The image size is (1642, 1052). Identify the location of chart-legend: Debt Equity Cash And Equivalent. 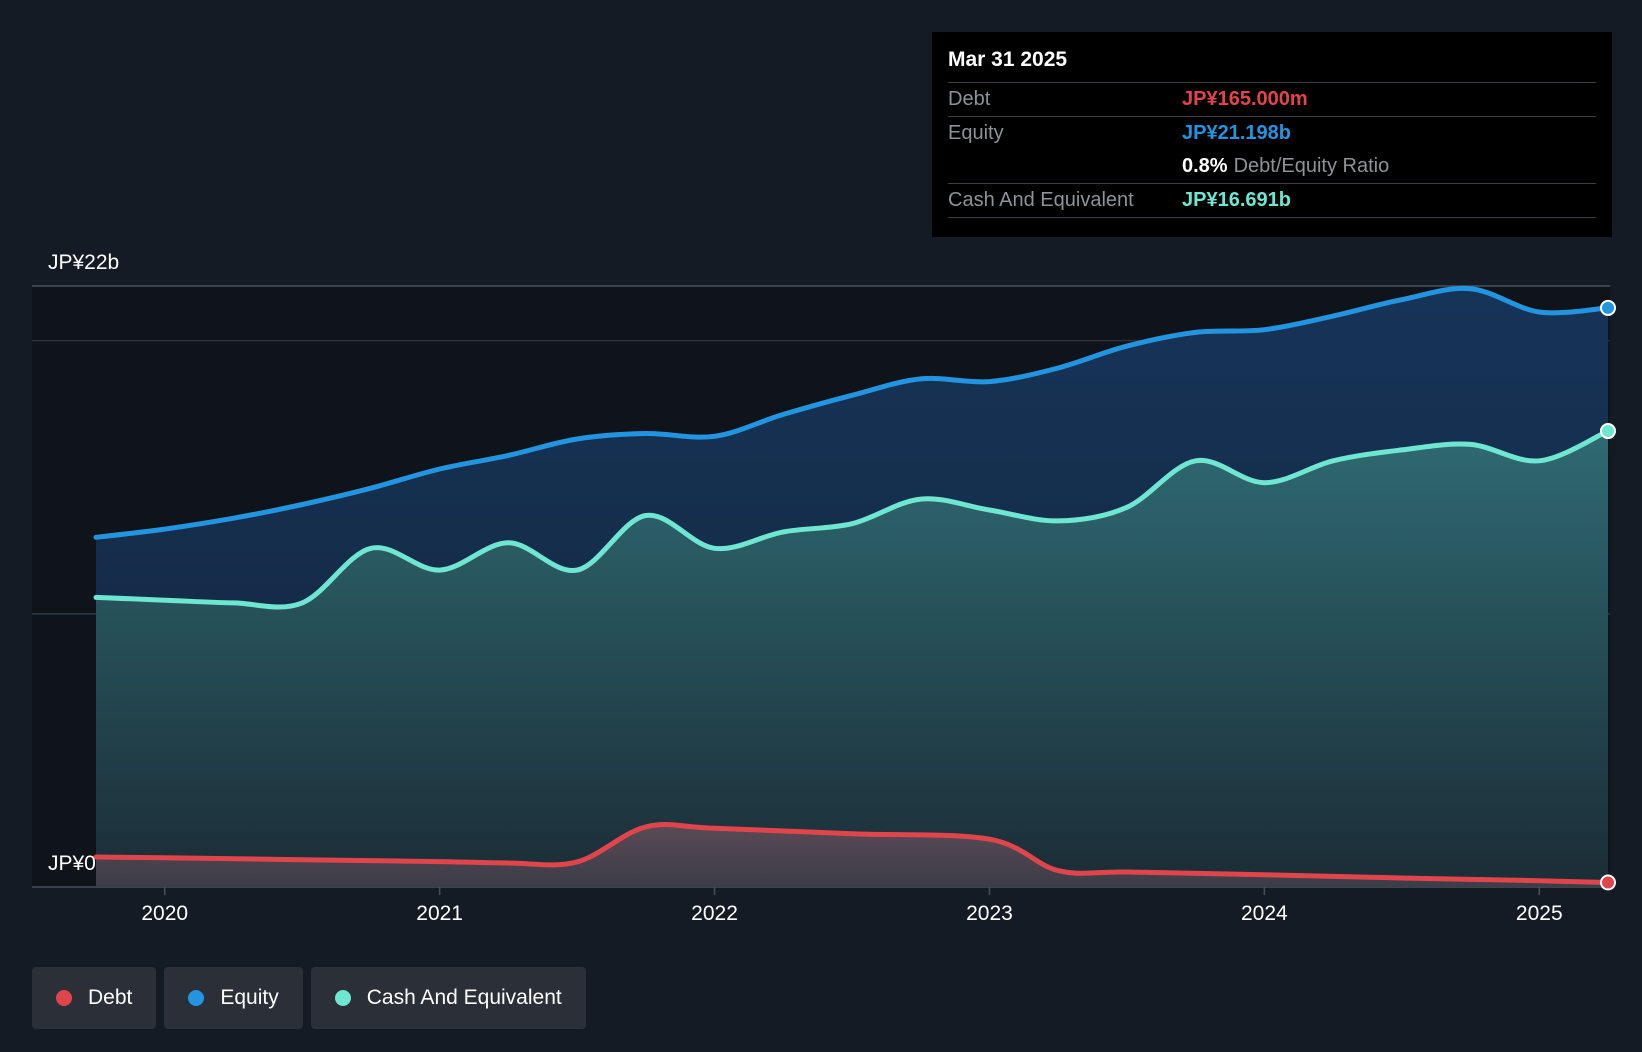
(309, 998).